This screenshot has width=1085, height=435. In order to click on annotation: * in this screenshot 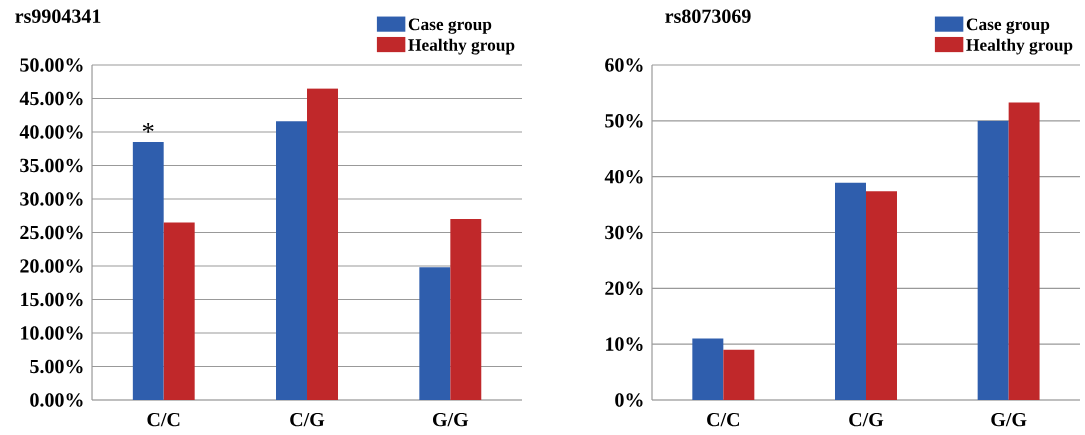, I will do `click(148, 127)`.